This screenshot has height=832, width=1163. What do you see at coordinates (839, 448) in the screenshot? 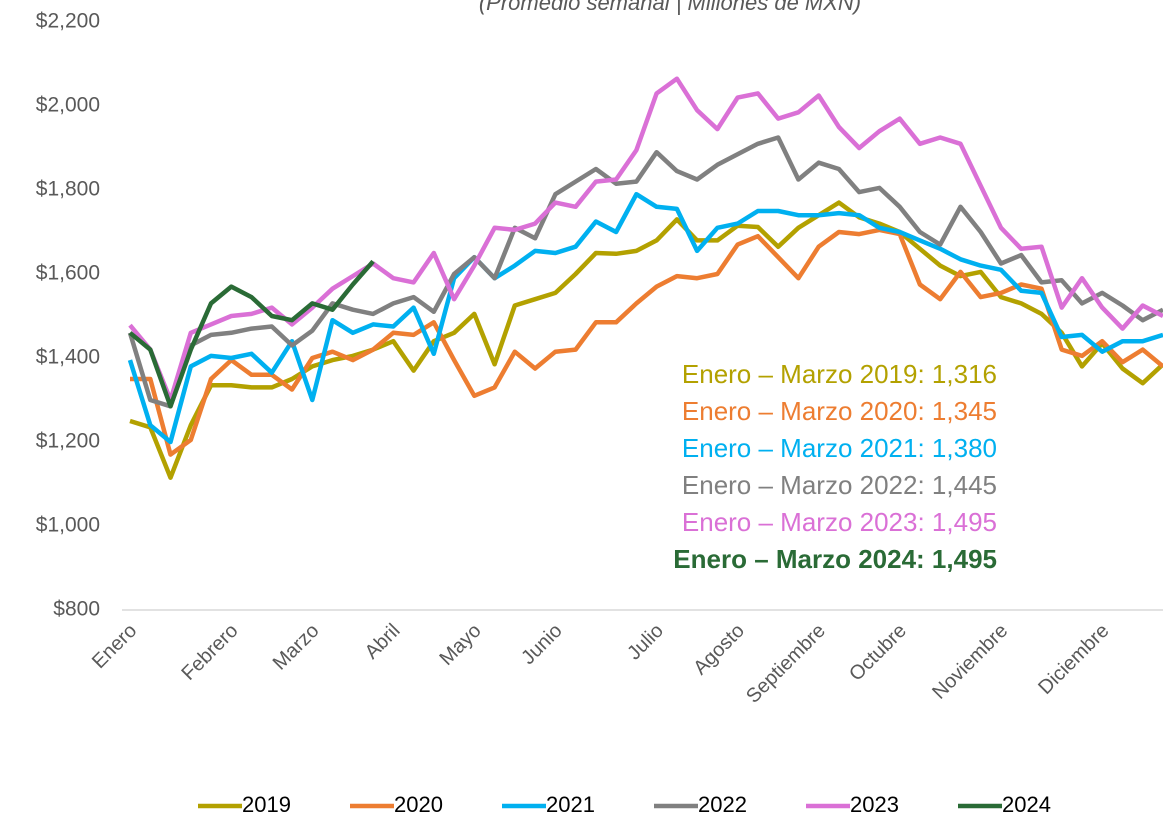
I see `annotation: Enero – Marzo 2021: 1,380` at bounding box center [839, 448].